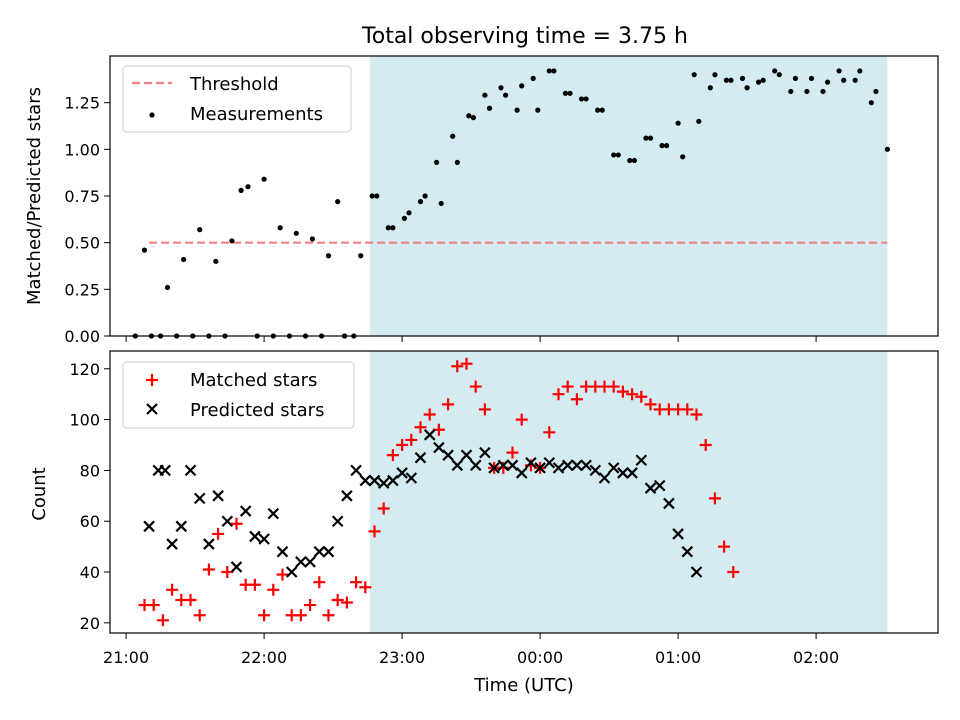  Describe the element at coordinates (264, 657) in the screenshot. I see `x-tick-label: 22:00` at that location.